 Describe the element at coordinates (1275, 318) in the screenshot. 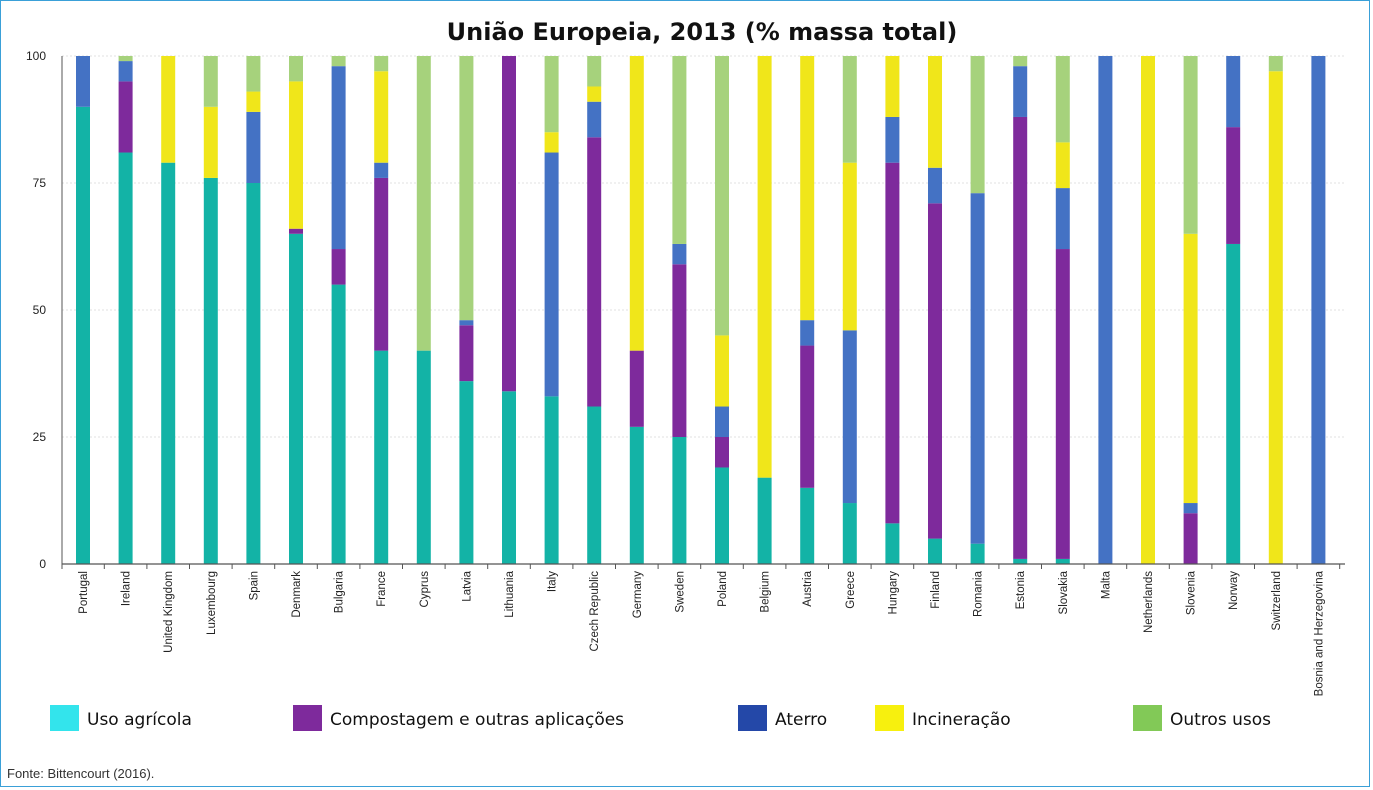

I see `bar-segment-switzerland-incineracao` at that location.